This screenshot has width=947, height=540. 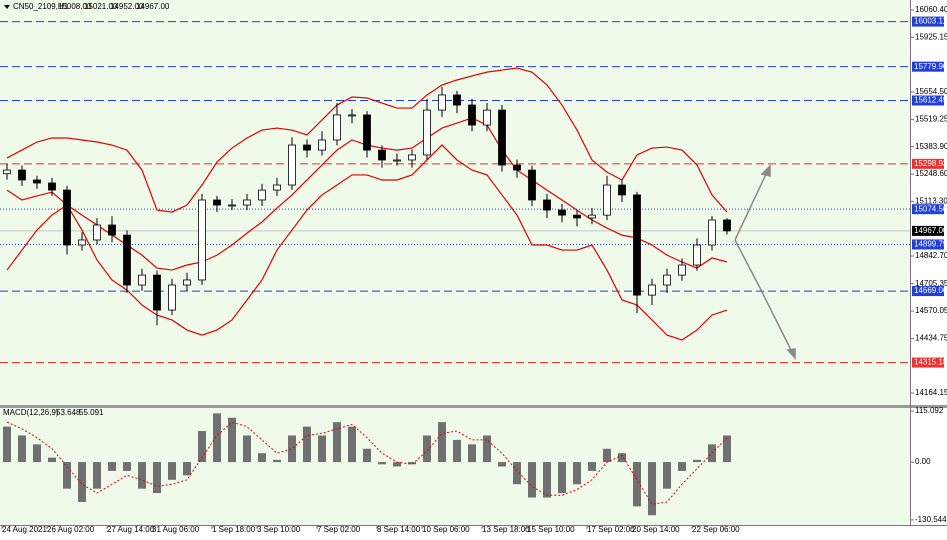 What do you see at coordinates (931, 200) in the screenshot?
I see `y-tick-label: 15113.30` at bounding box center [931, 200].